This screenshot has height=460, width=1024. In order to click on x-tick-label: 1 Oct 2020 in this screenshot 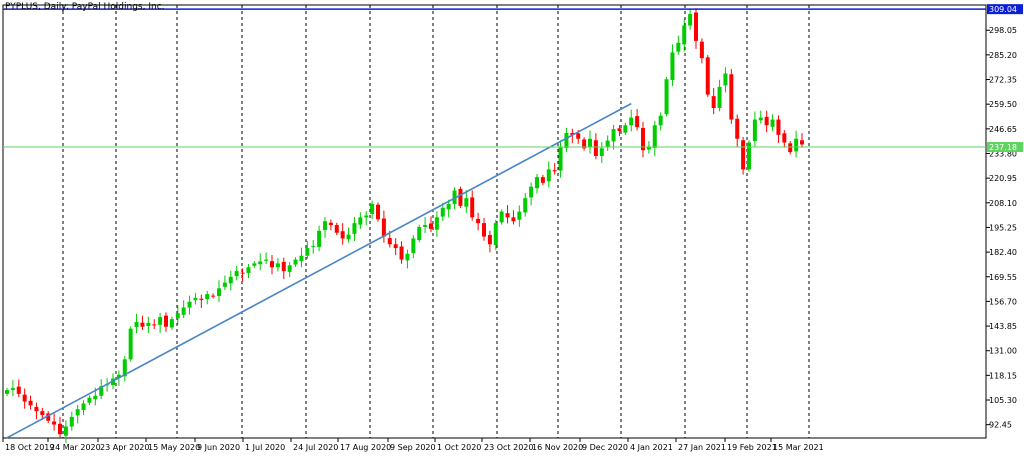, I will do `click(459, 447)`.